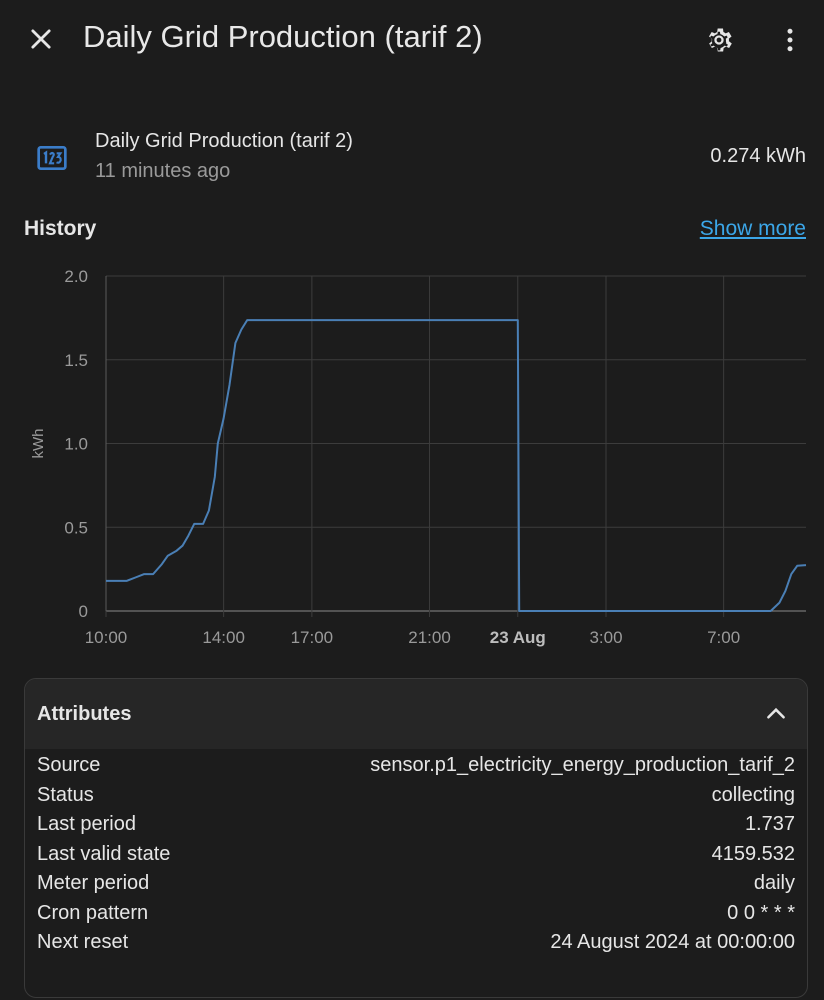  What do you see at coordinates (65, 794) in the screenshot?
I see `attribute-key: Status` at bounding box center [65, 794].